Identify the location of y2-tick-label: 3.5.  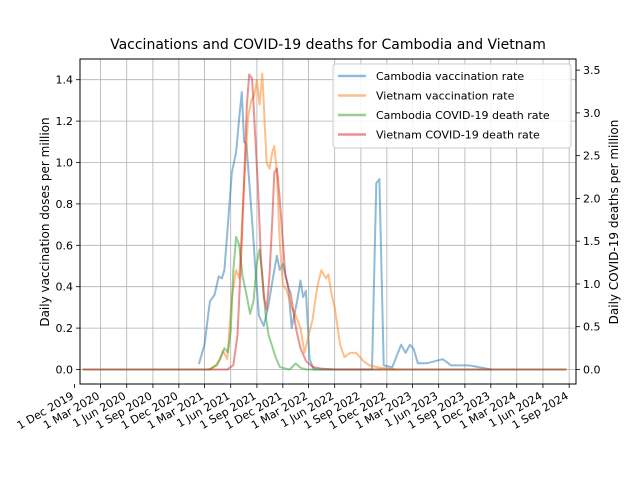
(592, 70).